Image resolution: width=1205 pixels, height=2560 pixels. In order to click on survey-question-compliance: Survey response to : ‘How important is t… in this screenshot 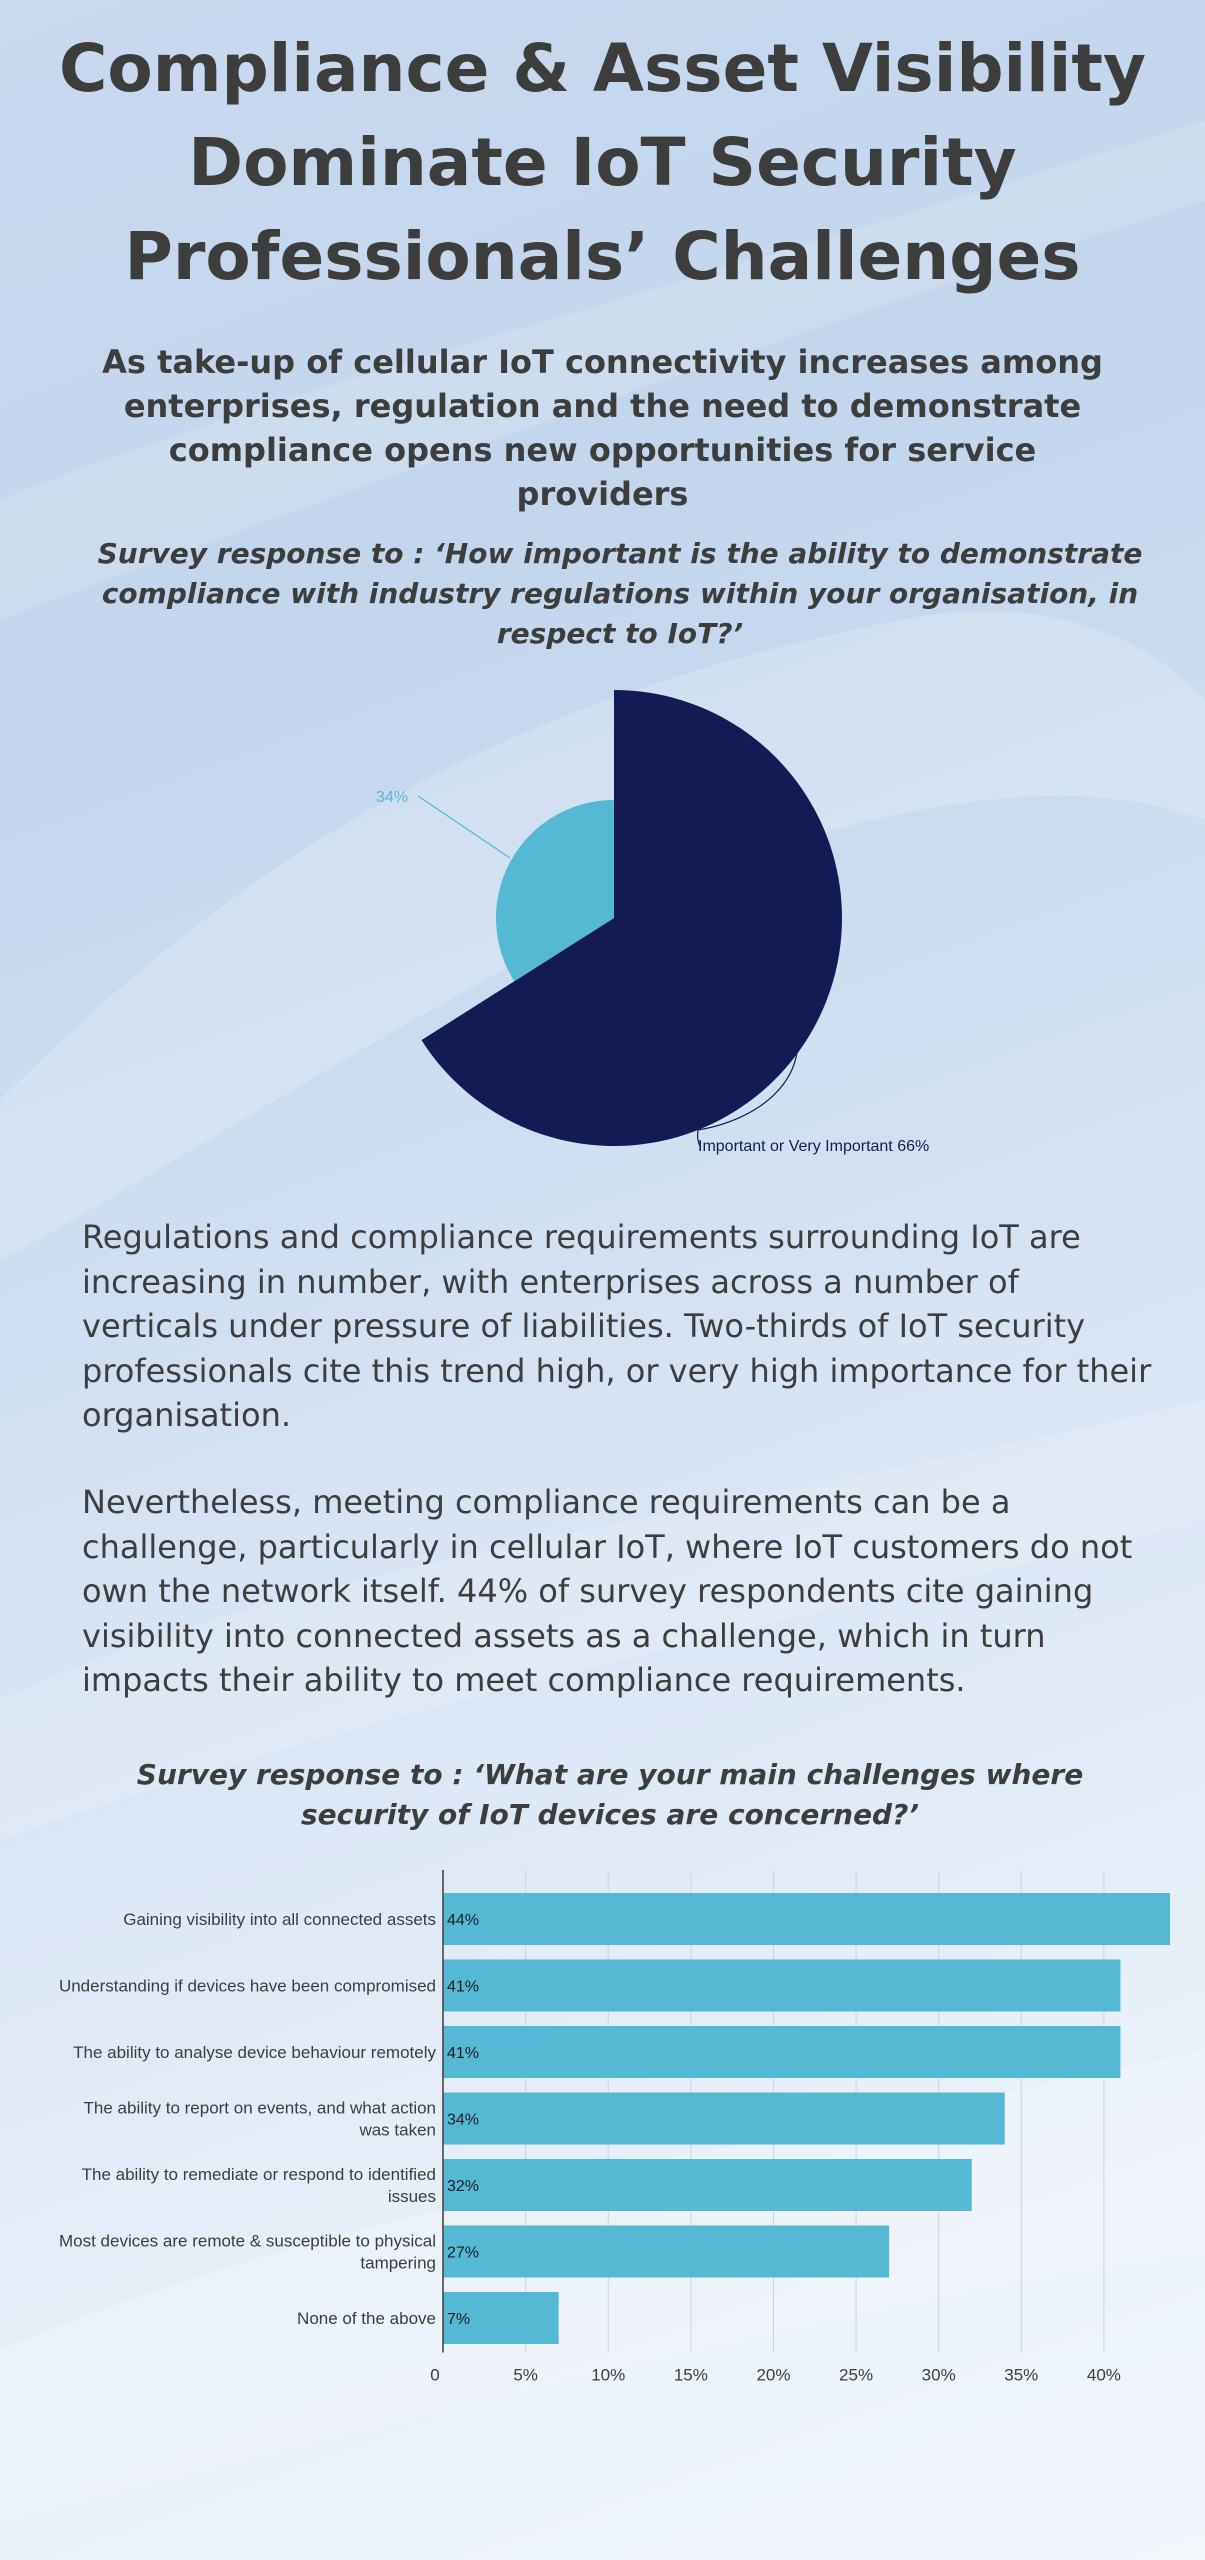, I will do `click(620, 593)`.